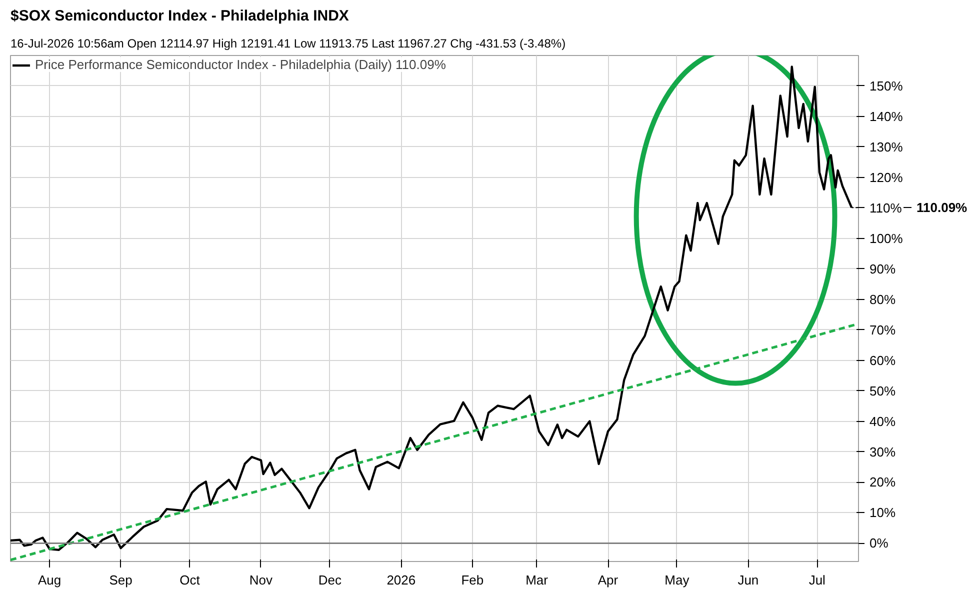  Describe the element at coordinates (677, 580) in the screenshot. I see `x-tick-label: May` at that location.